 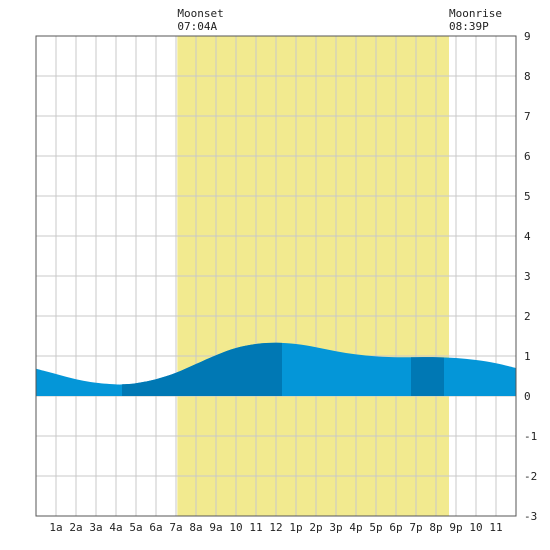 I want to click on x-tick-label: 9a, so click(x=215, y=527).